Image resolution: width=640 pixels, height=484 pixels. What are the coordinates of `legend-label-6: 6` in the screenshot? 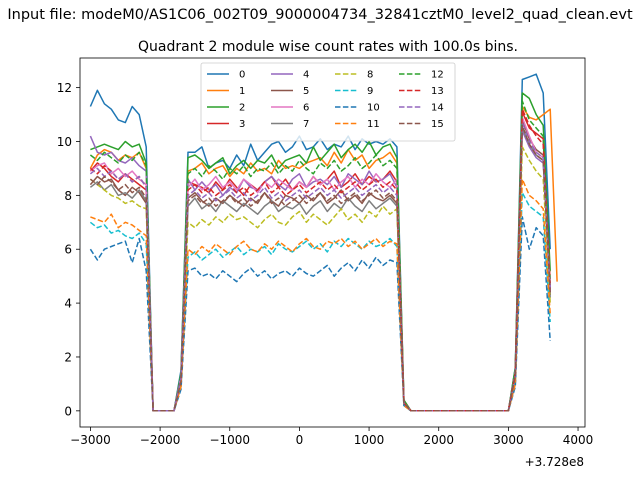 It's located at (306, 108).